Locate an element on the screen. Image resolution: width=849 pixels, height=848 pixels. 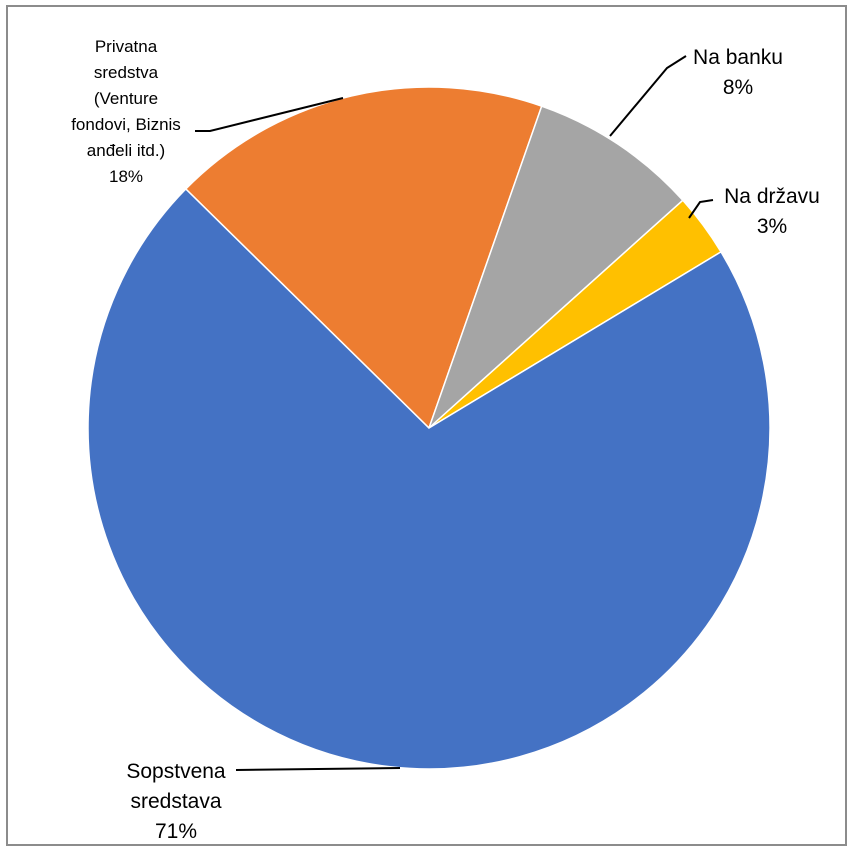
label-na-banku-line: Na banku is located at coordinates (738, 57).